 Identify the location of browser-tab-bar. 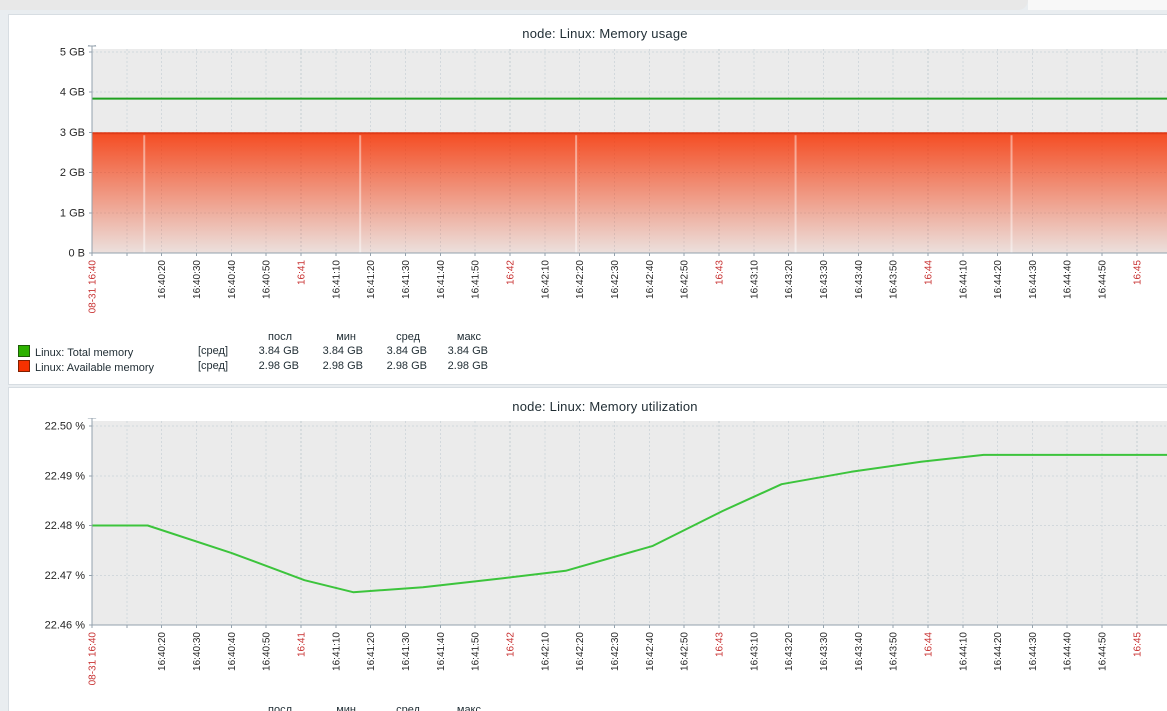
(514, 5).